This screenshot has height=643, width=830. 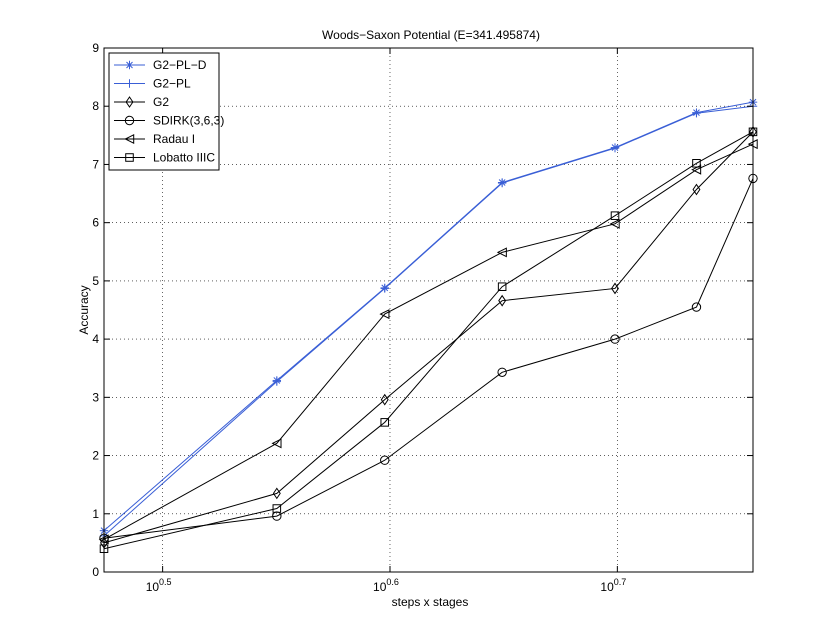 I want to click on legend-label: G2, so click(x=161, y=102).